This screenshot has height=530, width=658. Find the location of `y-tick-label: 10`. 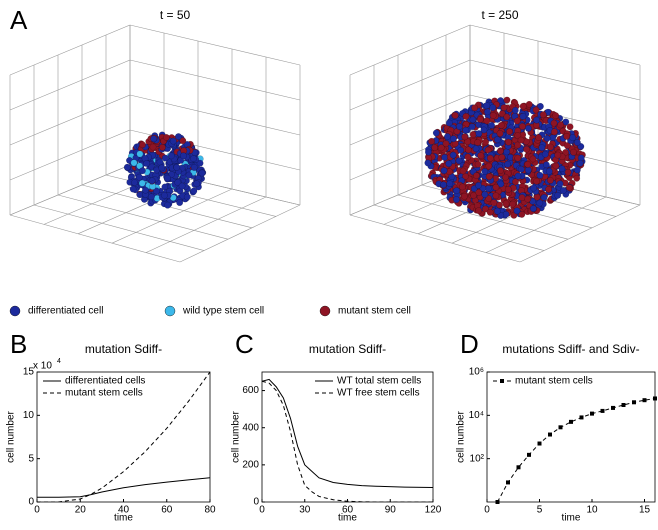

y-tick-label: 10 is located at coordinates (29, 415).